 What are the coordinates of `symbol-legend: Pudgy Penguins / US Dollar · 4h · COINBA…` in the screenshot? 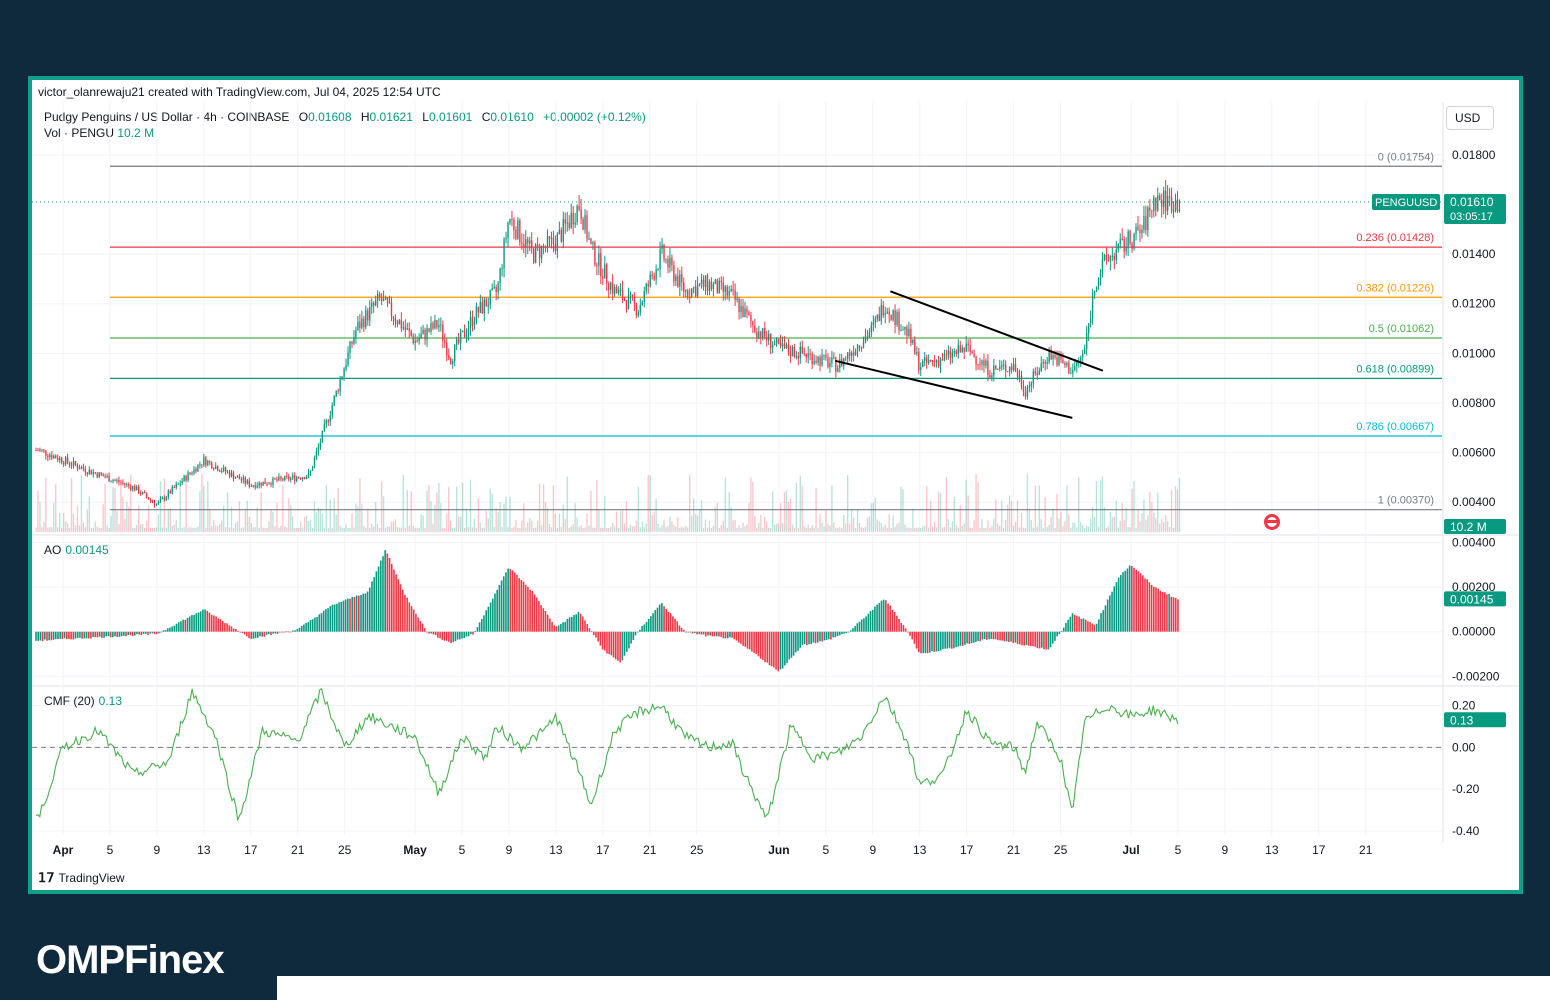 It's located at (345, 117).